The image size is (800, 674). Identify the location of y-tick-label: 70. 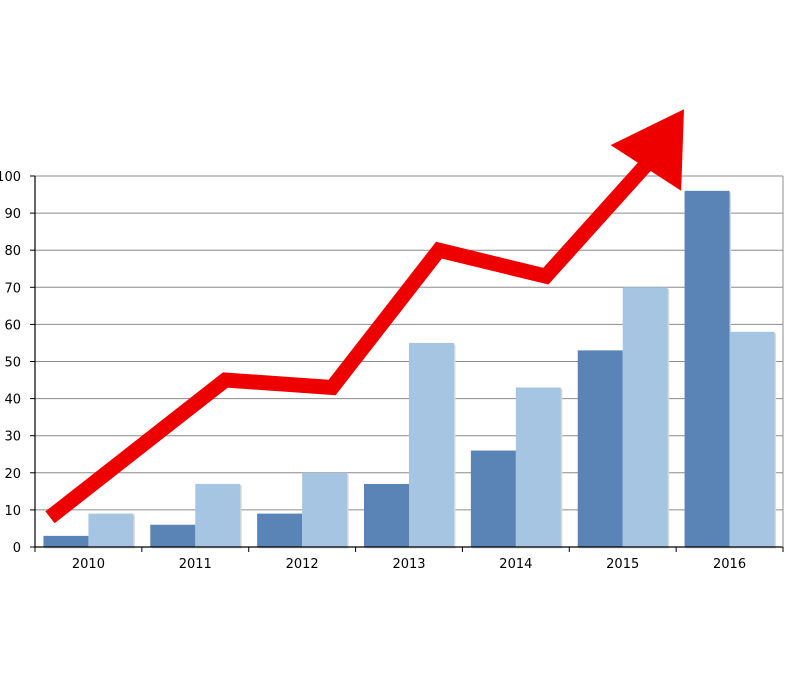
(12, 288).